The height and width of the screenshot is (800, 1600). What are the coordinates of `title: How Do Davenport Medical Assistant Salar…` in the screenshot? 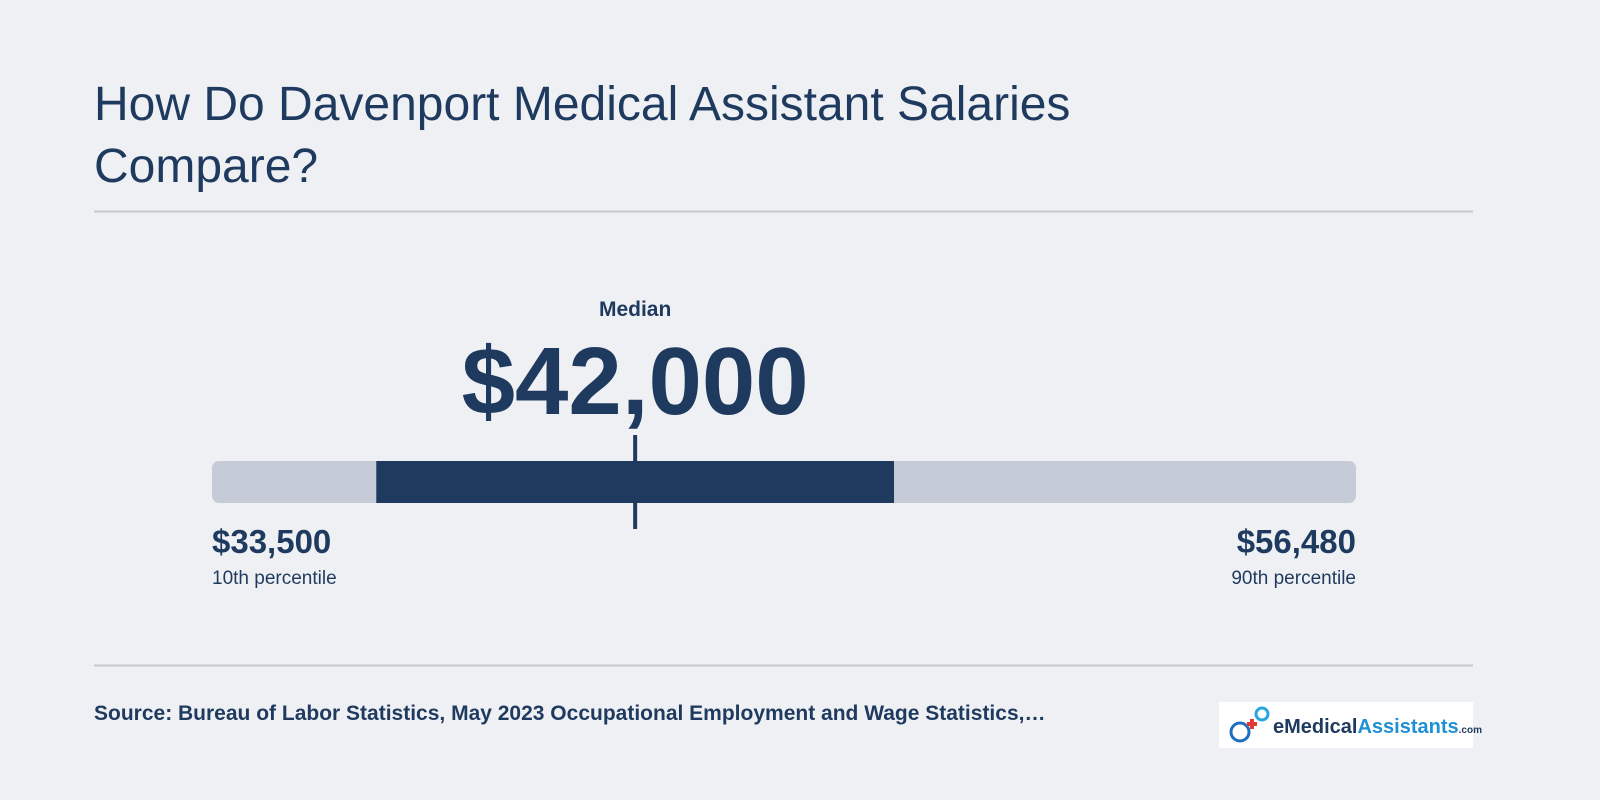 It's located at (582, 135).